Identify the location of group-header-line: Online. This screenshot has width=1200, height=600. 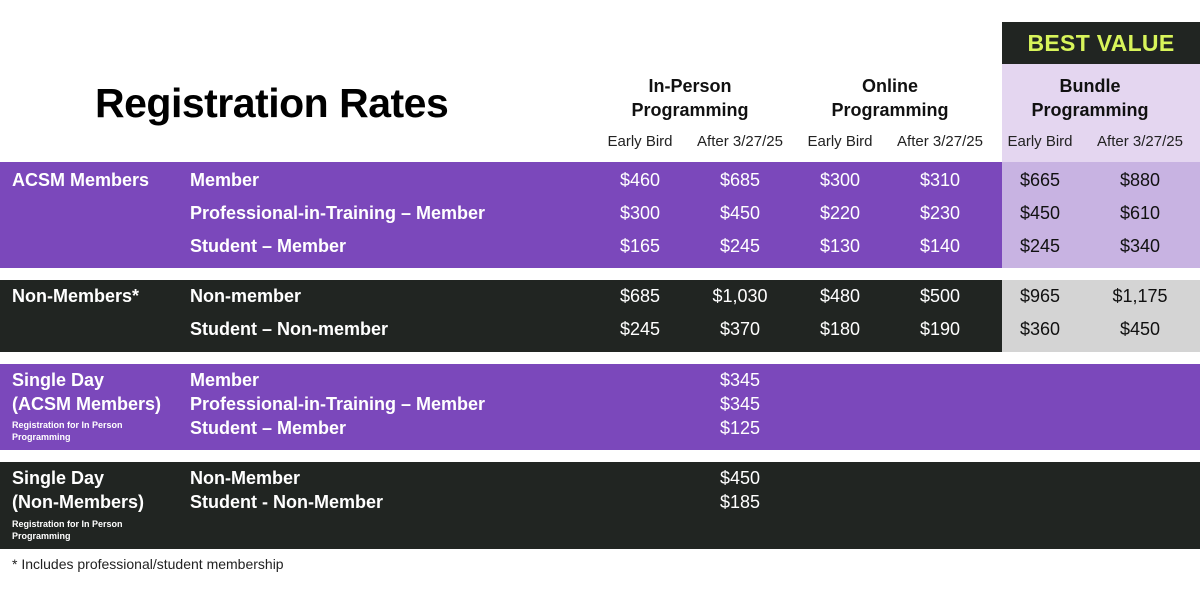
(889, 86).